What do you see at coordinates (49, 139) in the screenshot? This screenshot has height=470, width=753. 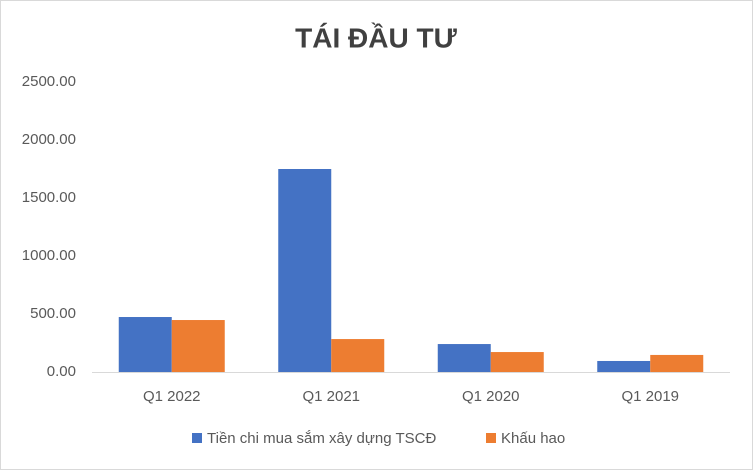 I see `y-tick-label: 2000.00` at bounding box center [49, 139].